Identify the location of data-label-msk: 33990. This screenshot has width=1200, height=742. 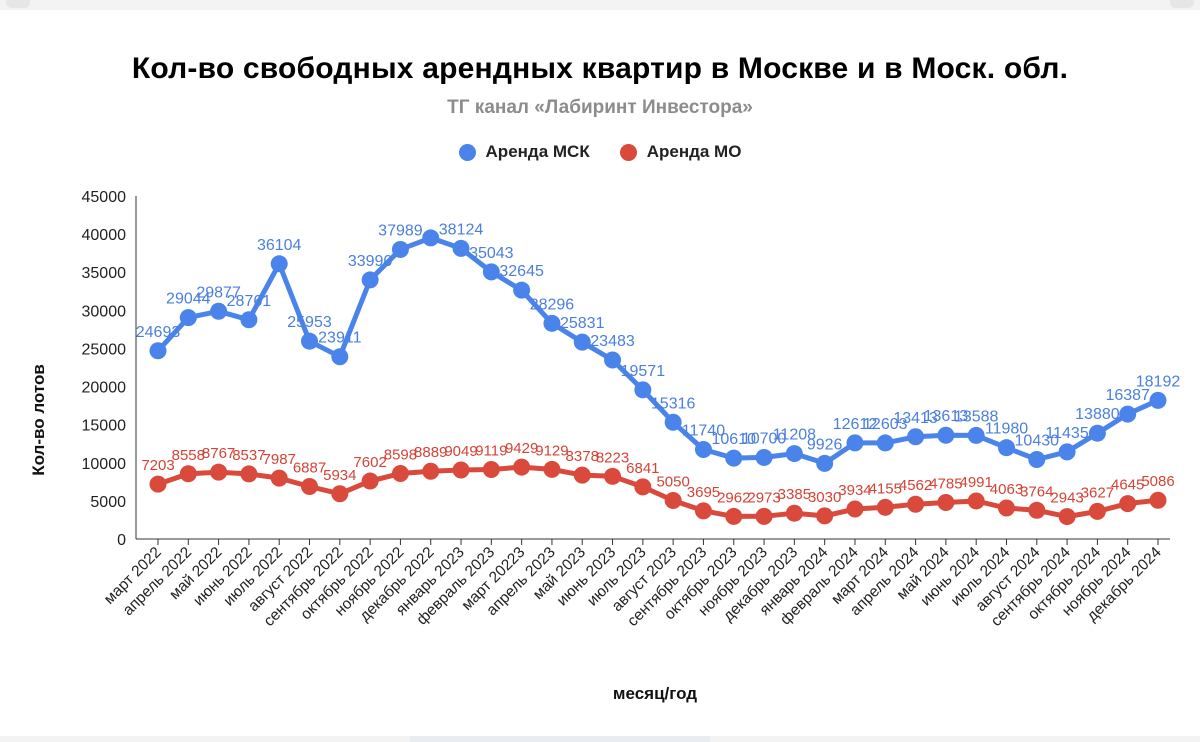
(370, 261).